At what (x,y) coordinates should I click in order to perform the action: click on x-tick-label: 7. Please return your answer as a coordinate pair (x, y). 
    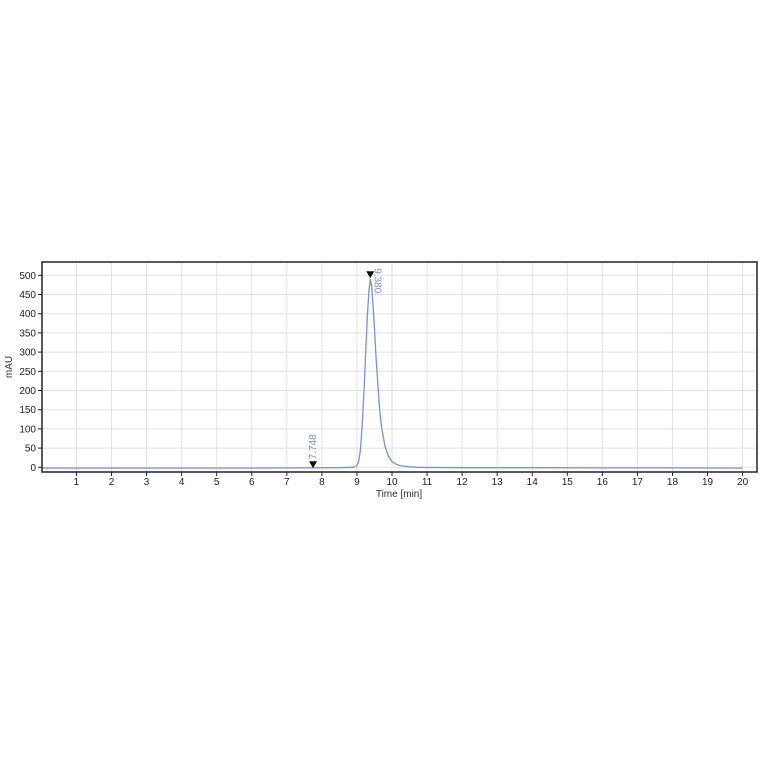
    Looking at the image, I should click on (287, 482).